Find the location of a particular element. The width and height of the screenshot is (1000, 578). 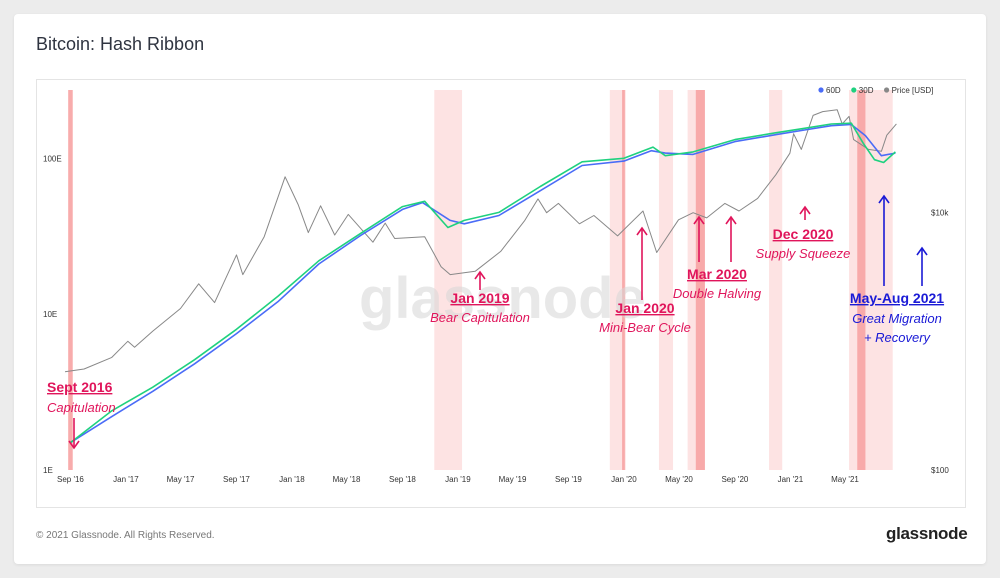

page-title: Bitcoin: Hash Ribbon is located at coordinates (120, 44).